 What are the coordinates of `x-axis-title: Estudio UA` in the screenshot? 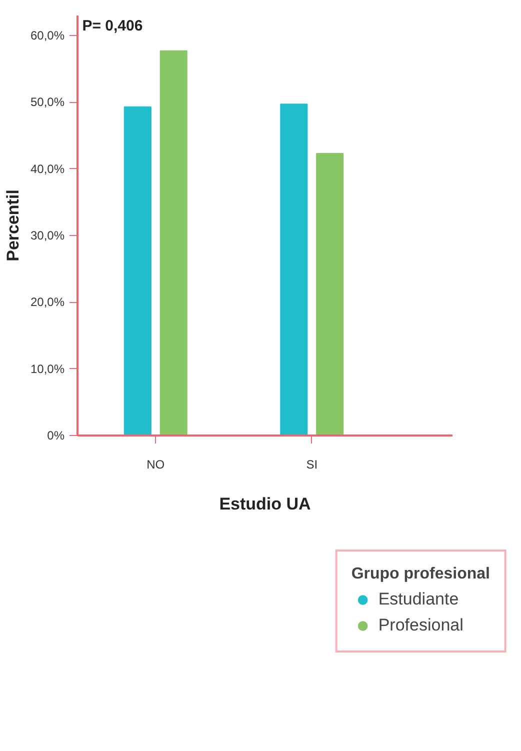 It's located at (265, 504).